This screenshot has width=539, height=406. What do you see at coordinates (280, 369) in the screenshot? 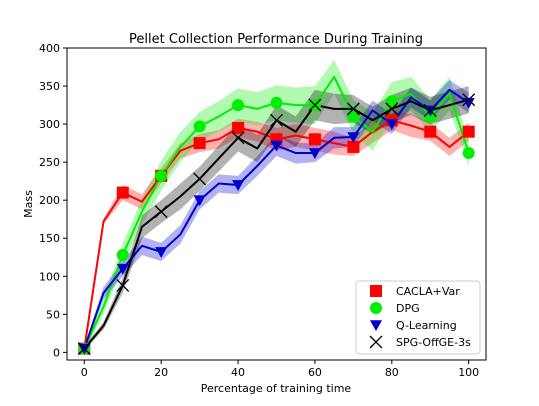
I see `x-axis: 0 20 40 60 80 100` at bounding box center [280, 369].